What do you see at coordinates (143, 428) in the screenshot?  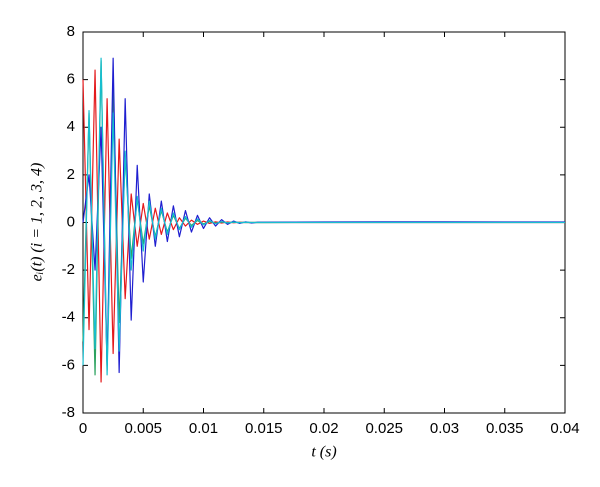 I see `x-tick-label: 0.005` at bounding box center [143, 428].